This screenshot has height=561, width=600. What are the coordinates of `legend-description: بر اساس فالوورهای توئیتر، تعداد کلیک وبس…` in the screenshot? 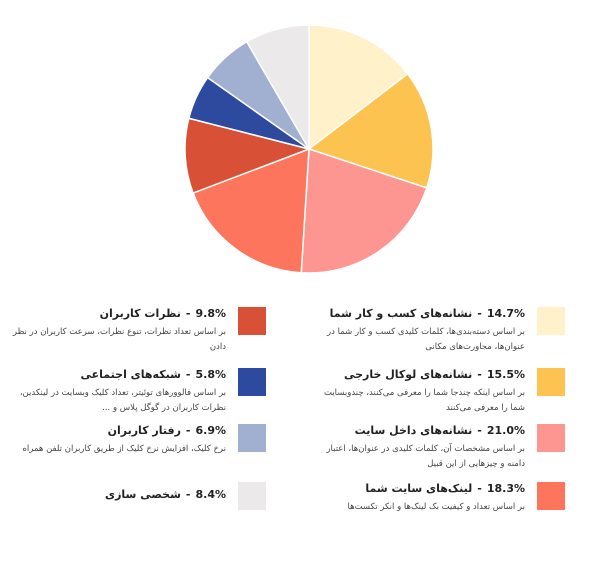 It's located at (122, 400).